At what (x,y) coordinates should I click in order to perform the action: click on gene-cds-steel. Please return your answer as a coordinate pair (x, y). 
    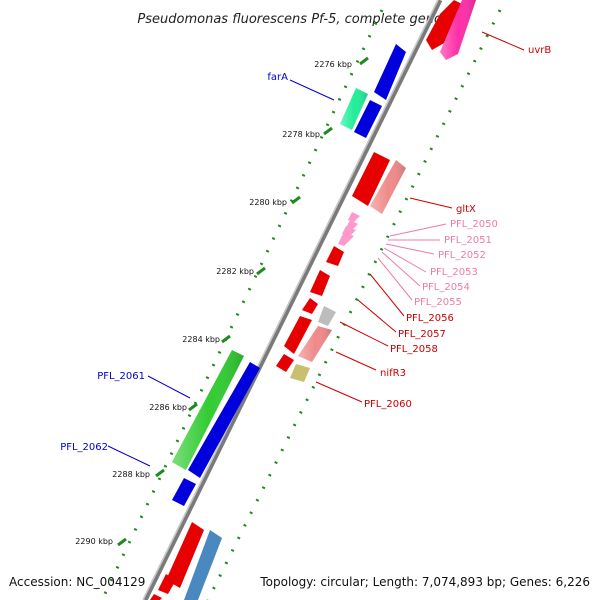
    Looking at the image, I should click on (203, 565).